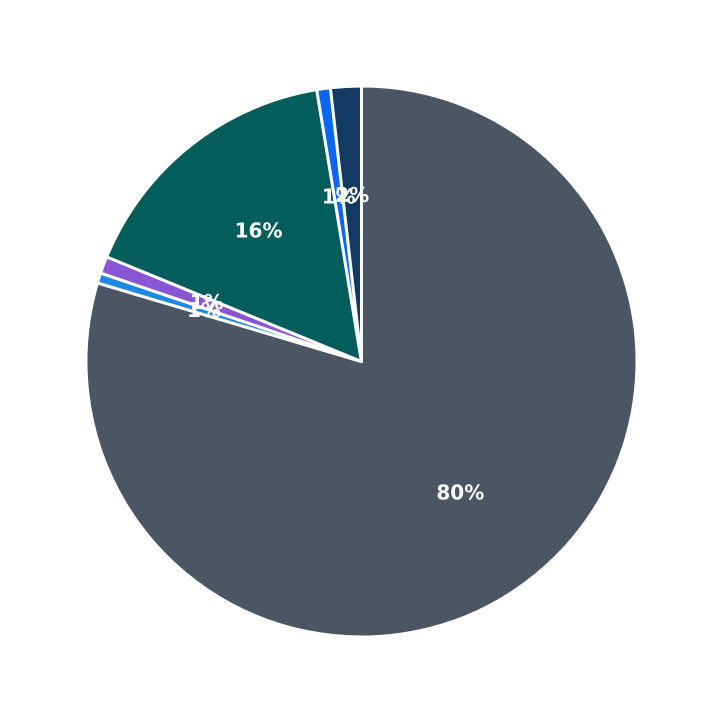 This screenshot has width=723, height=723. What do you see at coordinates (460, 493) in the screenshot?
I see `pie-slice-label-0: 80%` at bounding box center [460, 493].